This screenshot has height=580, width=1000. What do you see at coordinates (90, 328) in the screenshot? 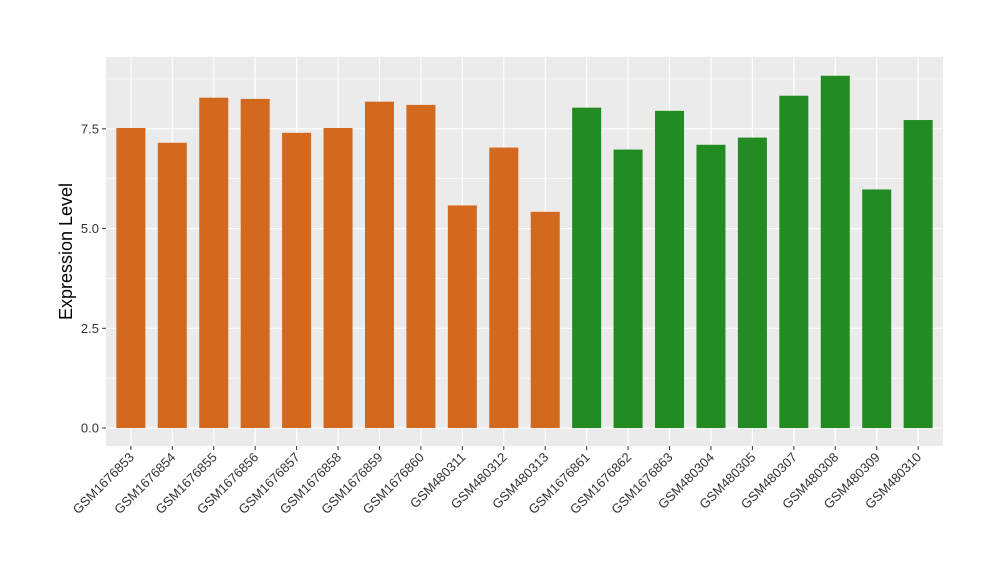
I see `y-tick-label: 2.5` at bounding box center [90, 328].